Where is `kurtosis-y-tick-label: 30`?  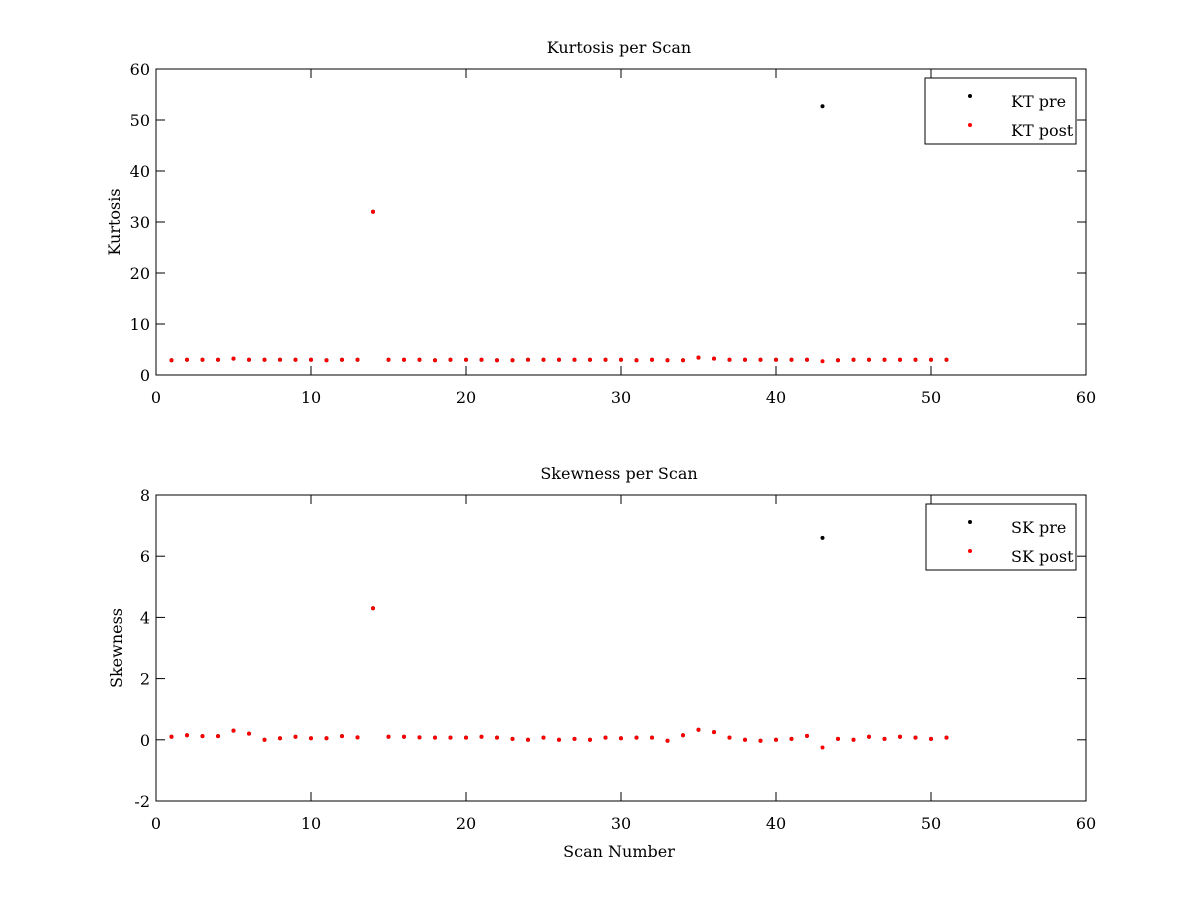
kurtosis-y-tick-label: 30 is located at coordinates (140, 222).